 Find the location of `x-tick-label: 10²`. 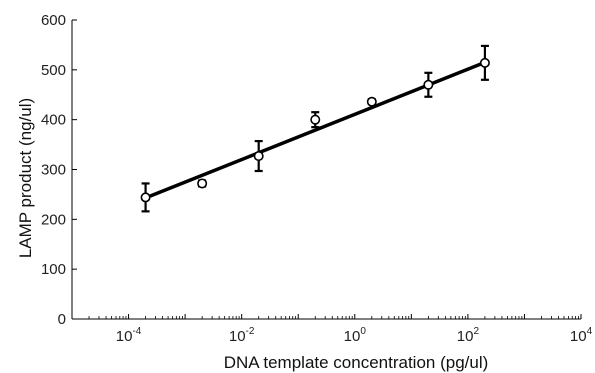

x-tick-label: 10² is located at coordinates (468, 335).